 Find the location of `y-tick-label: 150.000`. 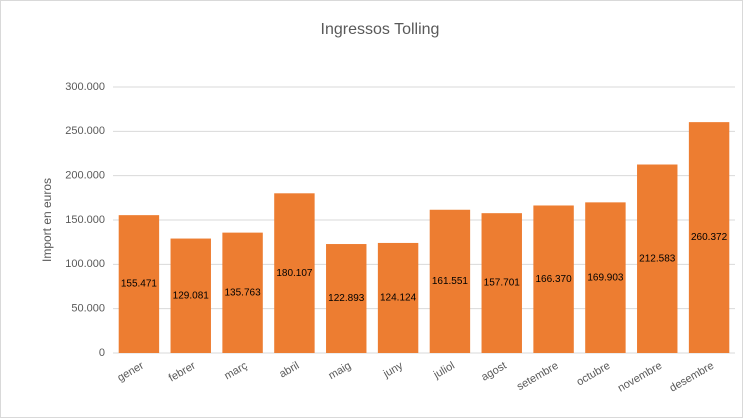

y-tick-label: 150.000 is located at coordinates (85, 220).